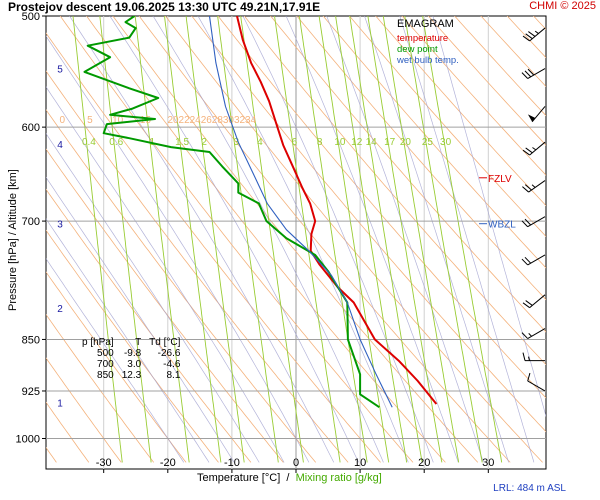 This screenshot has width=600, height=500. What do you see at coordinates (132, 353) in the screenshot?
I see `table-cell: -9.8` at bounding box center [132, 353].